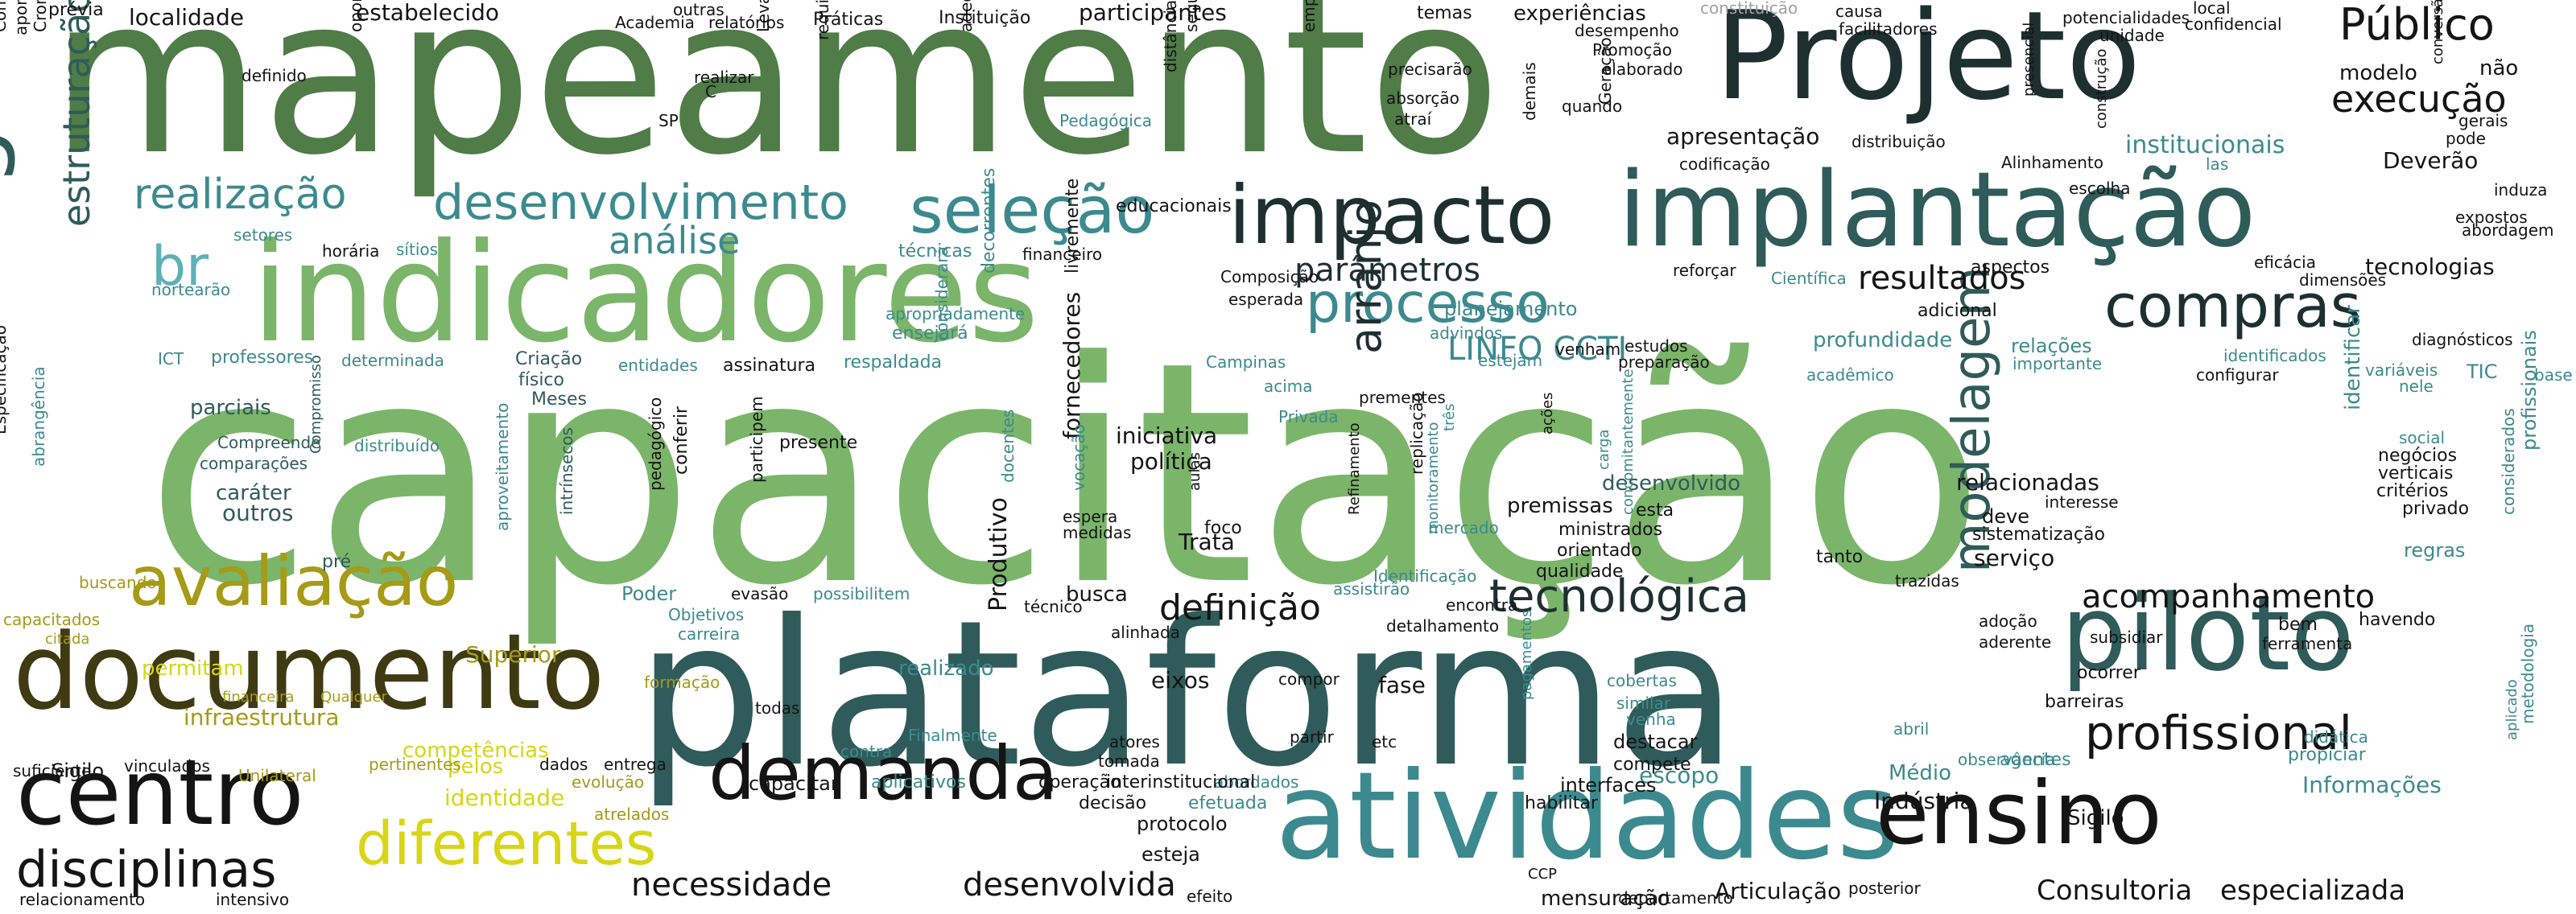 Image resolution: width=2576 pixels, height=914 pixels. What do you see at coordinates (5, 379) in the screenshot?
I see `cloud-word: Especificação` at bounding box center [5, 379].